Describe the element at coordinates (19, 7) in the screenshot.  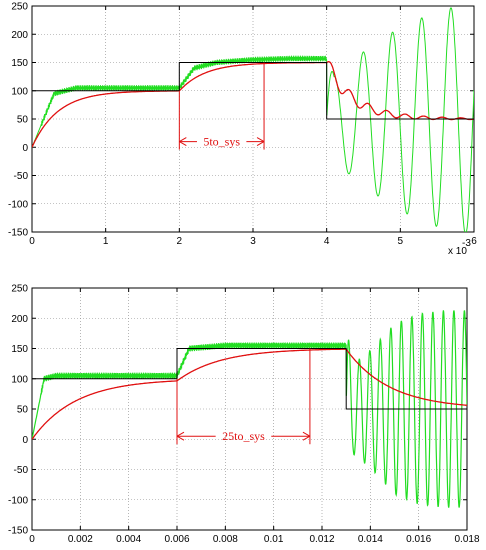
I see `top-ytick-label: 250` at that location.